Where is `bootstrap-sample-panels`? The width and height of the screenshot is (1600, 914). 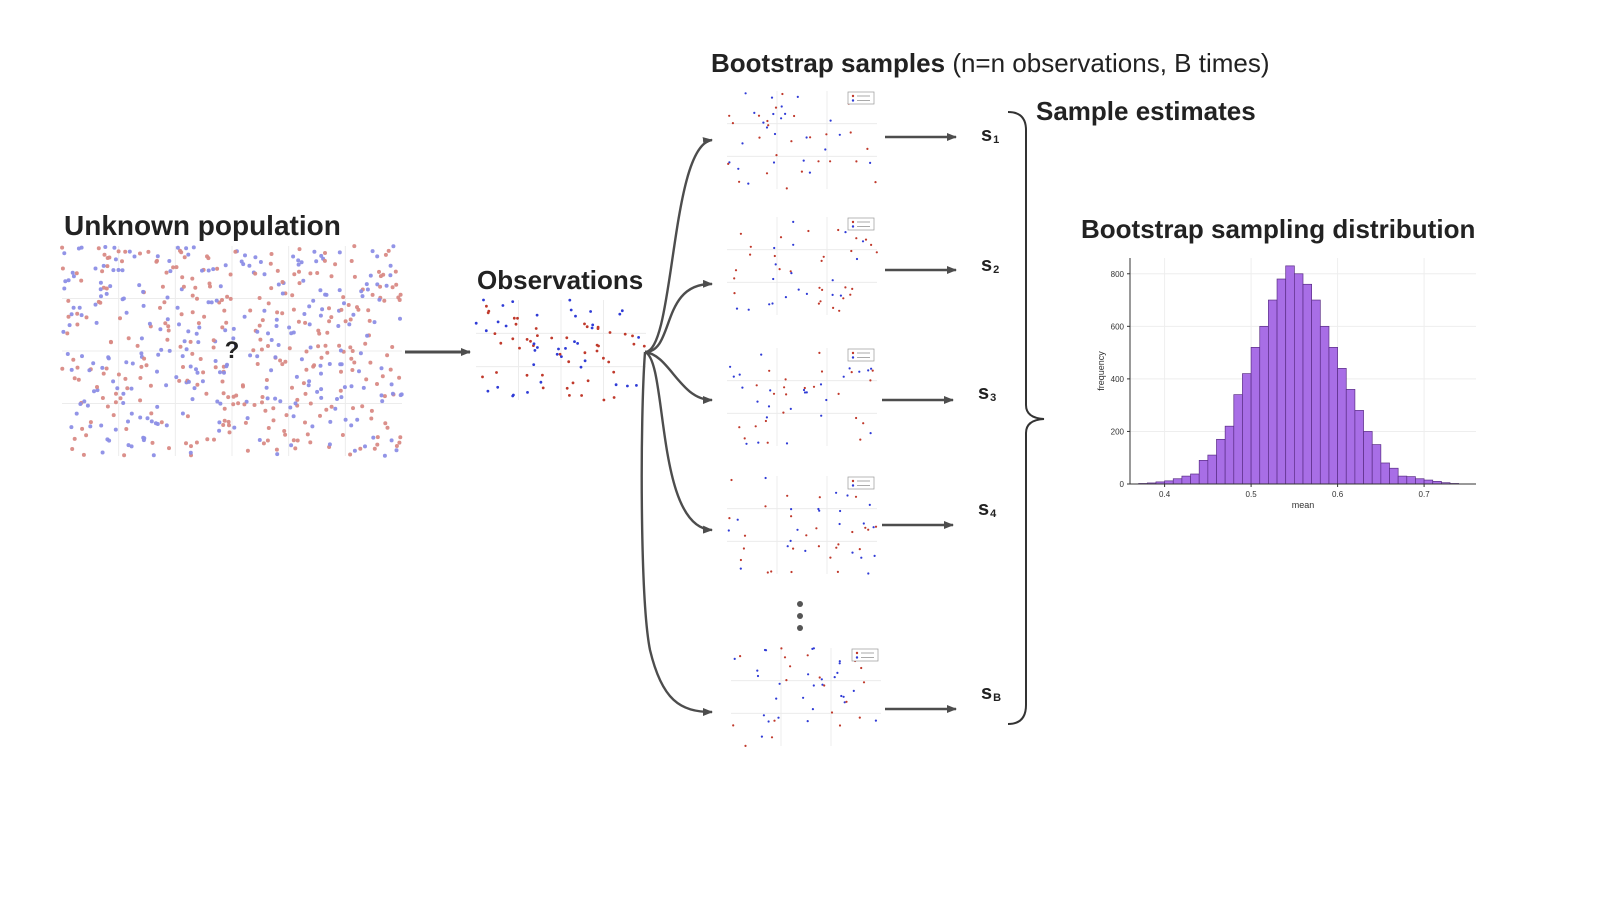 bootstrap-sample-panels is located at coordinates (804, 419).